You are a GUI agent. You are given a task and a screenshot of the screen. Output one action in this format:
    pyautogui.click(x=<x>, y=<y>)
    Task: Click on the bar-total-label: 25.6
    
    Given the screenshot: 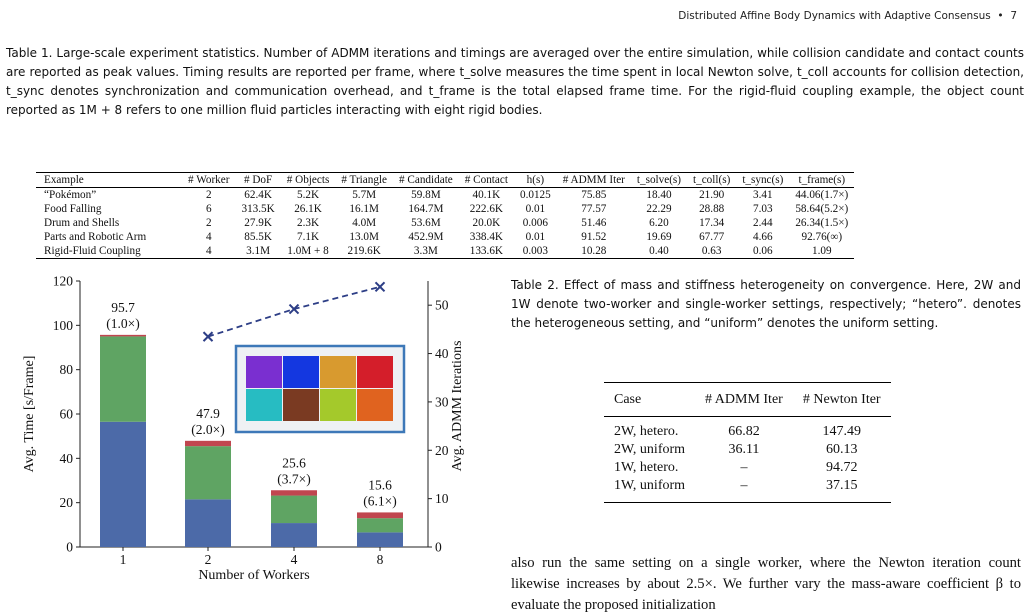 What is the action you would take?
    pyautogui.click(x=294, y=462)
    